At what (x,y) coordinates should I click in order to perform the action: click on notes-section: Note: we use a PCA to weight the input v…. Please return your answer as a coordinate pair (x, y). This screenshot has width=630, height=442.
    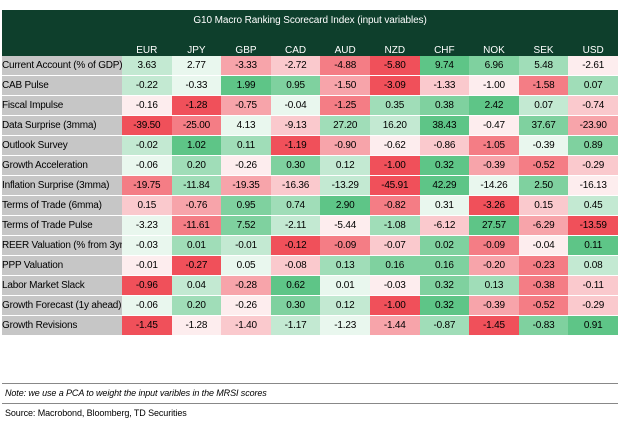
    Looking at the image, I should click on (310, 403).